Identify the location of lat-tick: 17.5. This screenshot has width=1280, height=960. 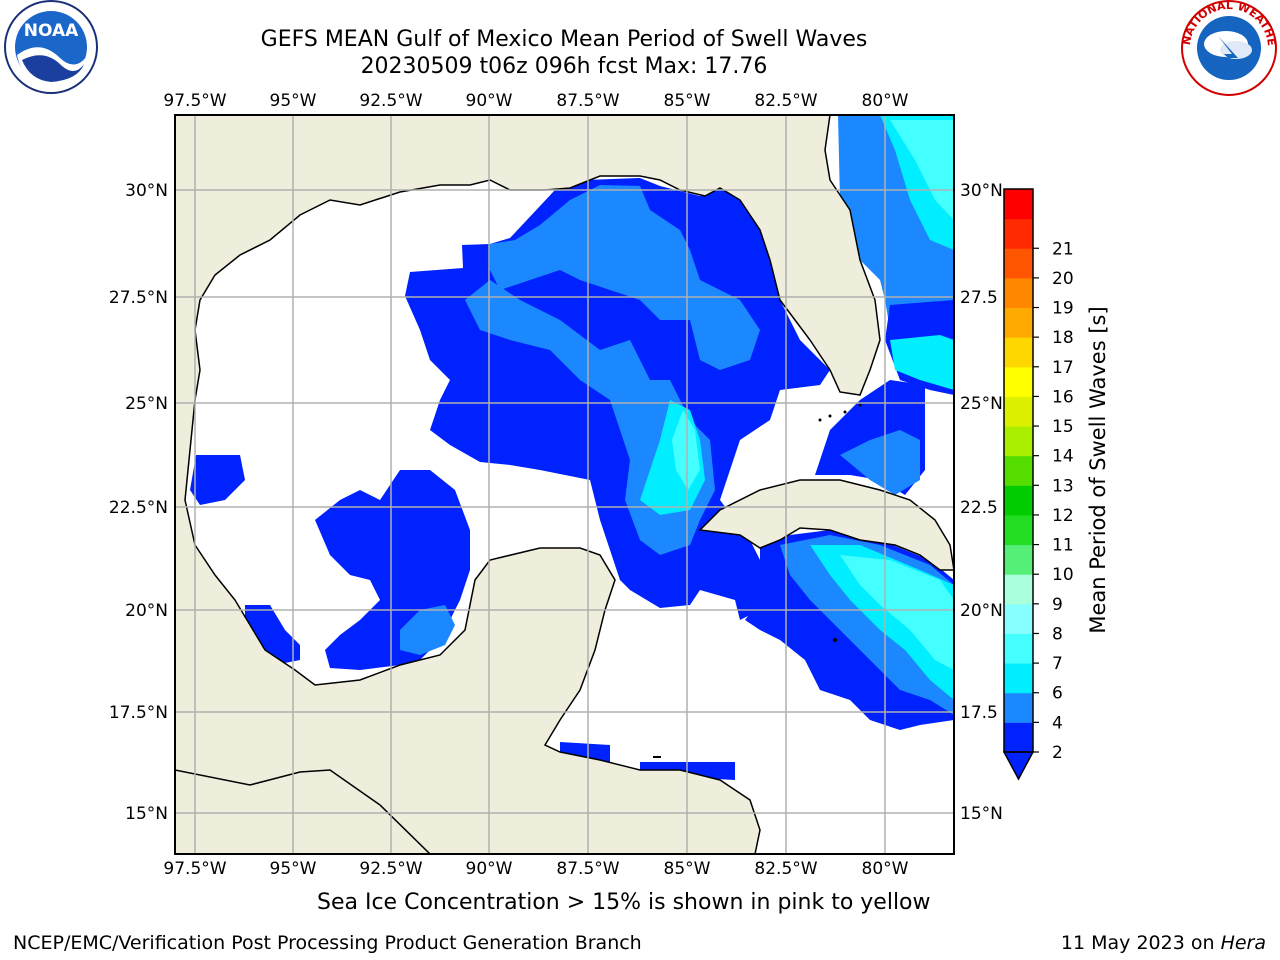
(979, 713).